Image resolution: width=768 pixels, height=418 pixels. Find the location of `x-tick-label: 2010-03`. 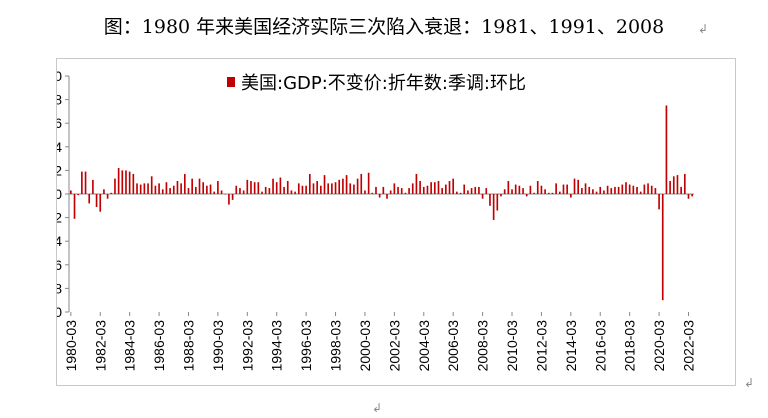

x-tick-label: 2010-03 is located at coordinates (512, 346).